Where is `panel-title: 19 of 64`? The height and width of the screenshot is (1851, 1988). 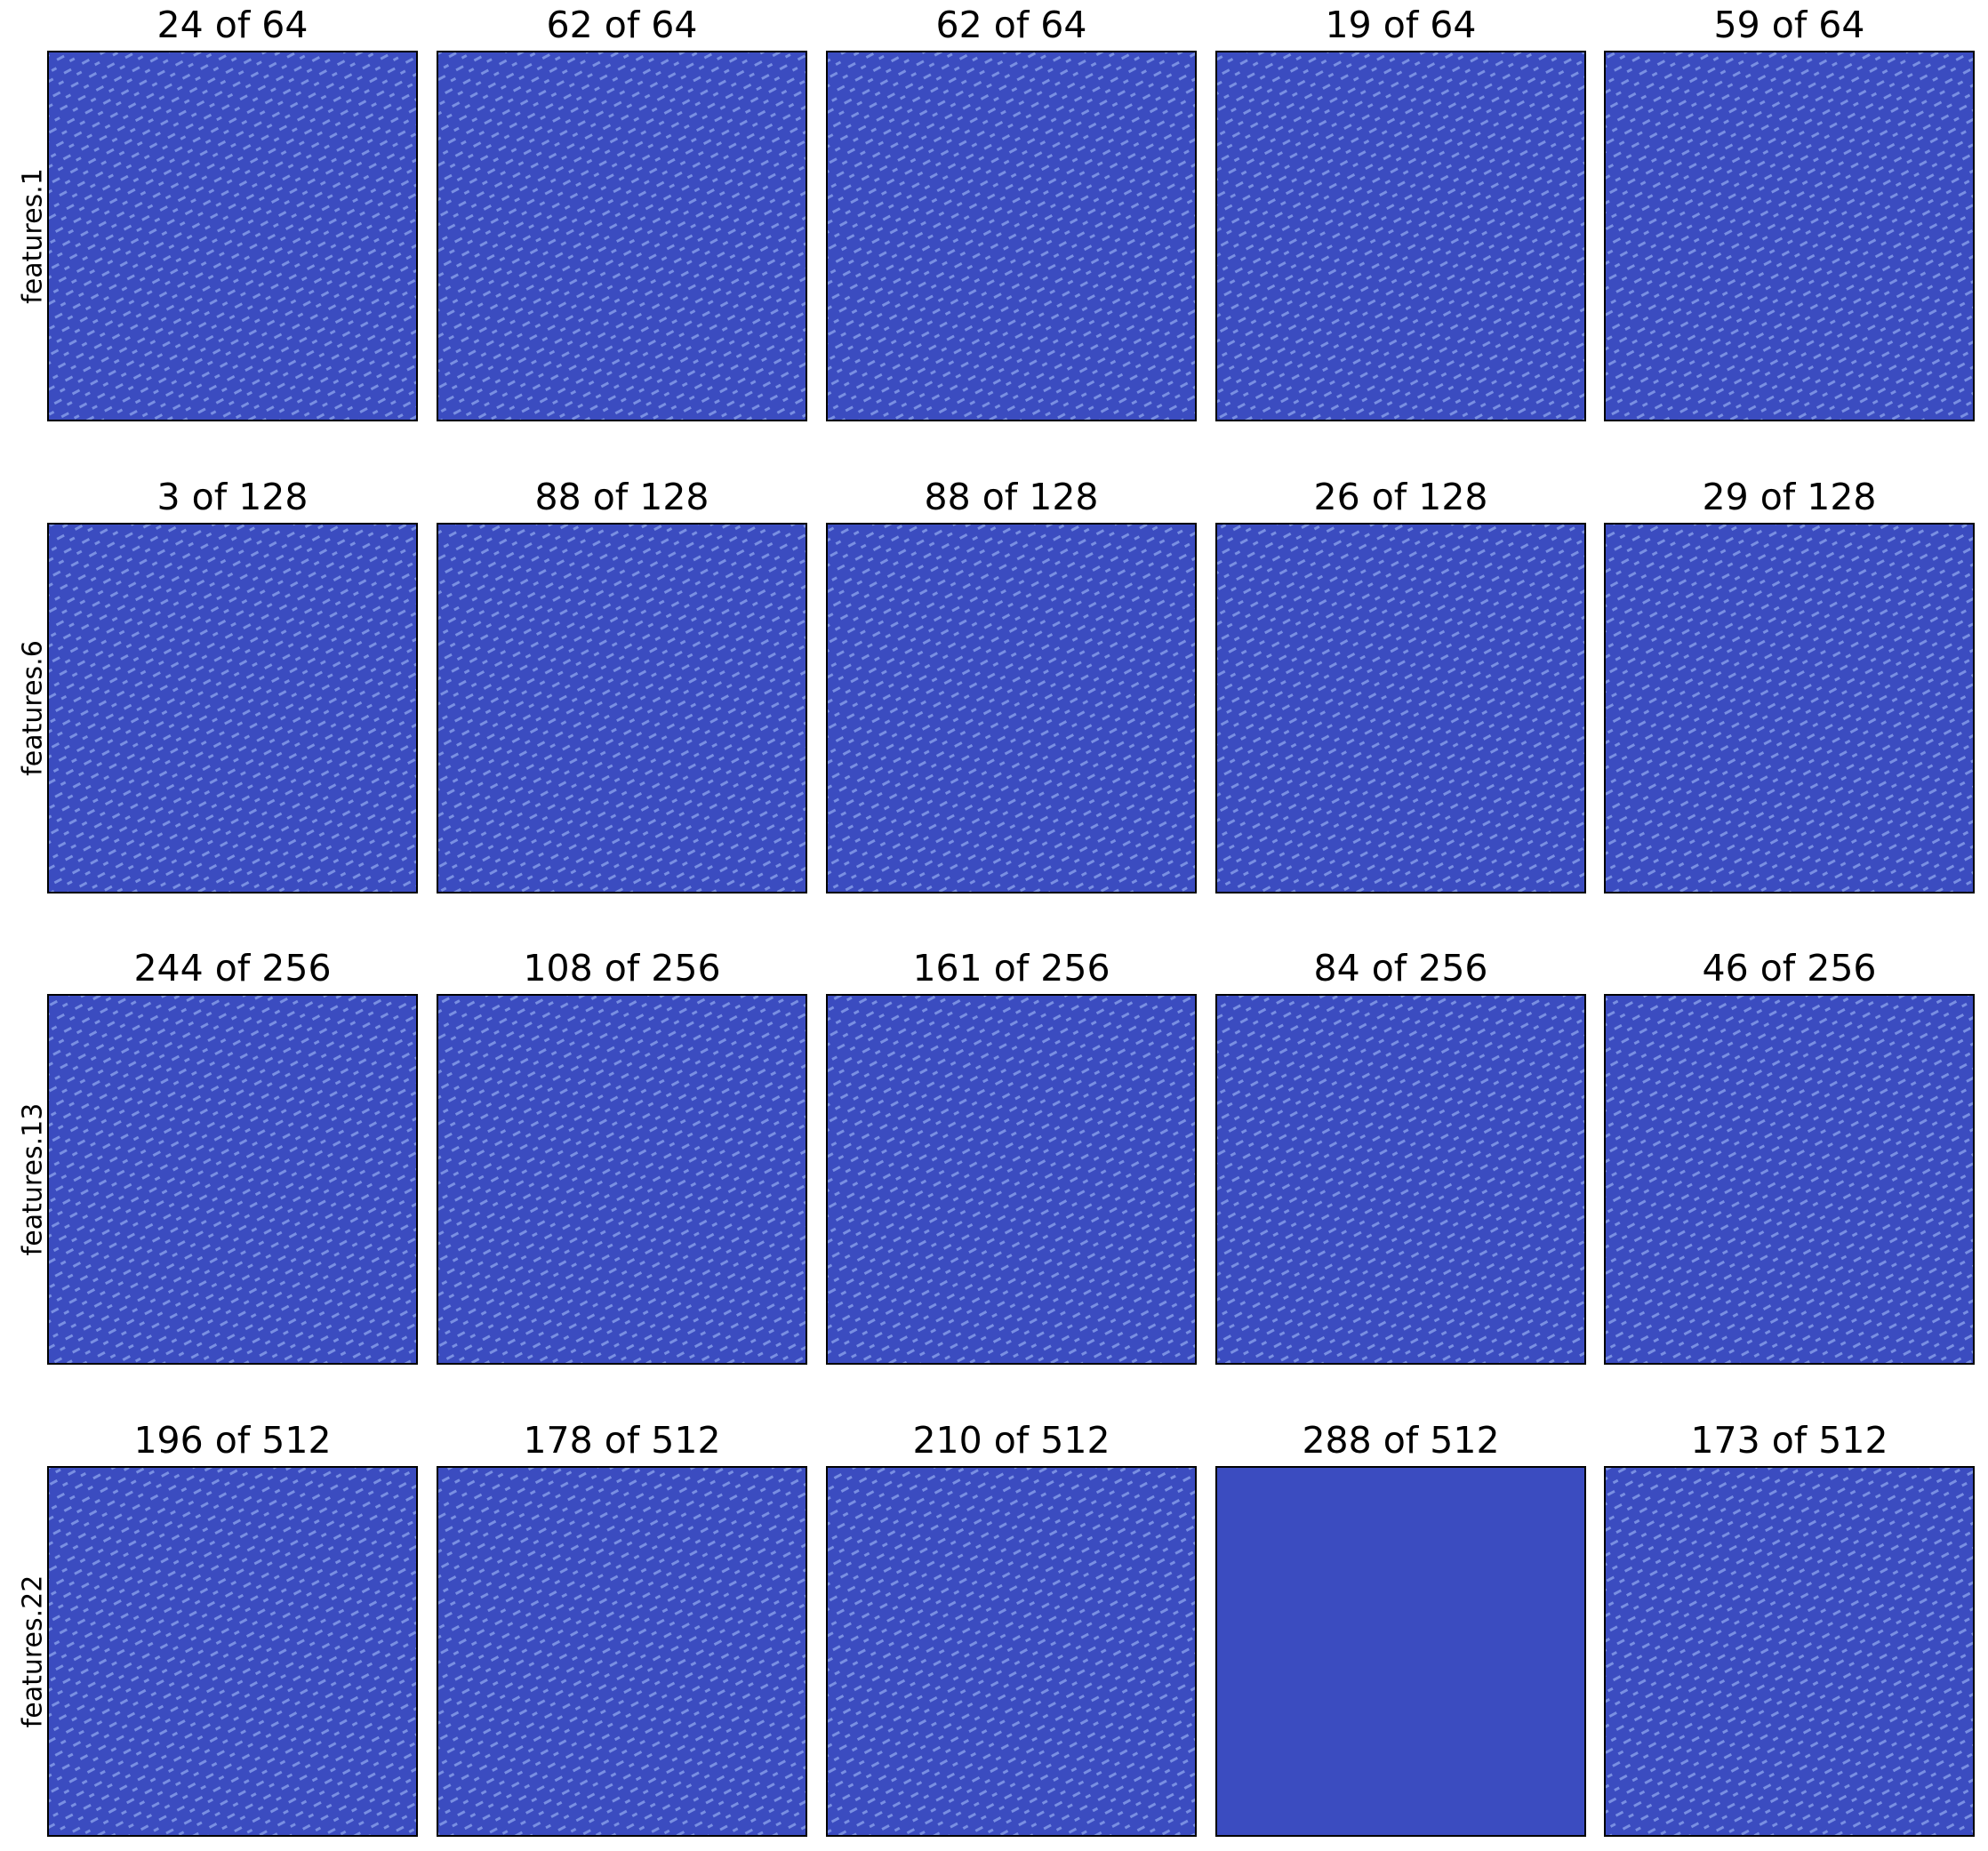 panel-title: 19 of 64 is located at coordinates (1401, 25).